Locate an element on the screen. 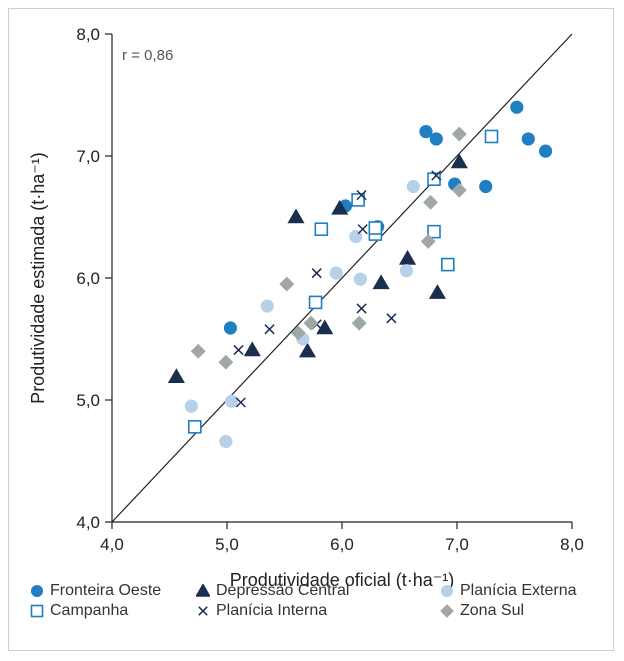 Image resolution: width=624 pixels, height=661 pixels. legend-label: Depressão Central is located at coordinates (283, 590).